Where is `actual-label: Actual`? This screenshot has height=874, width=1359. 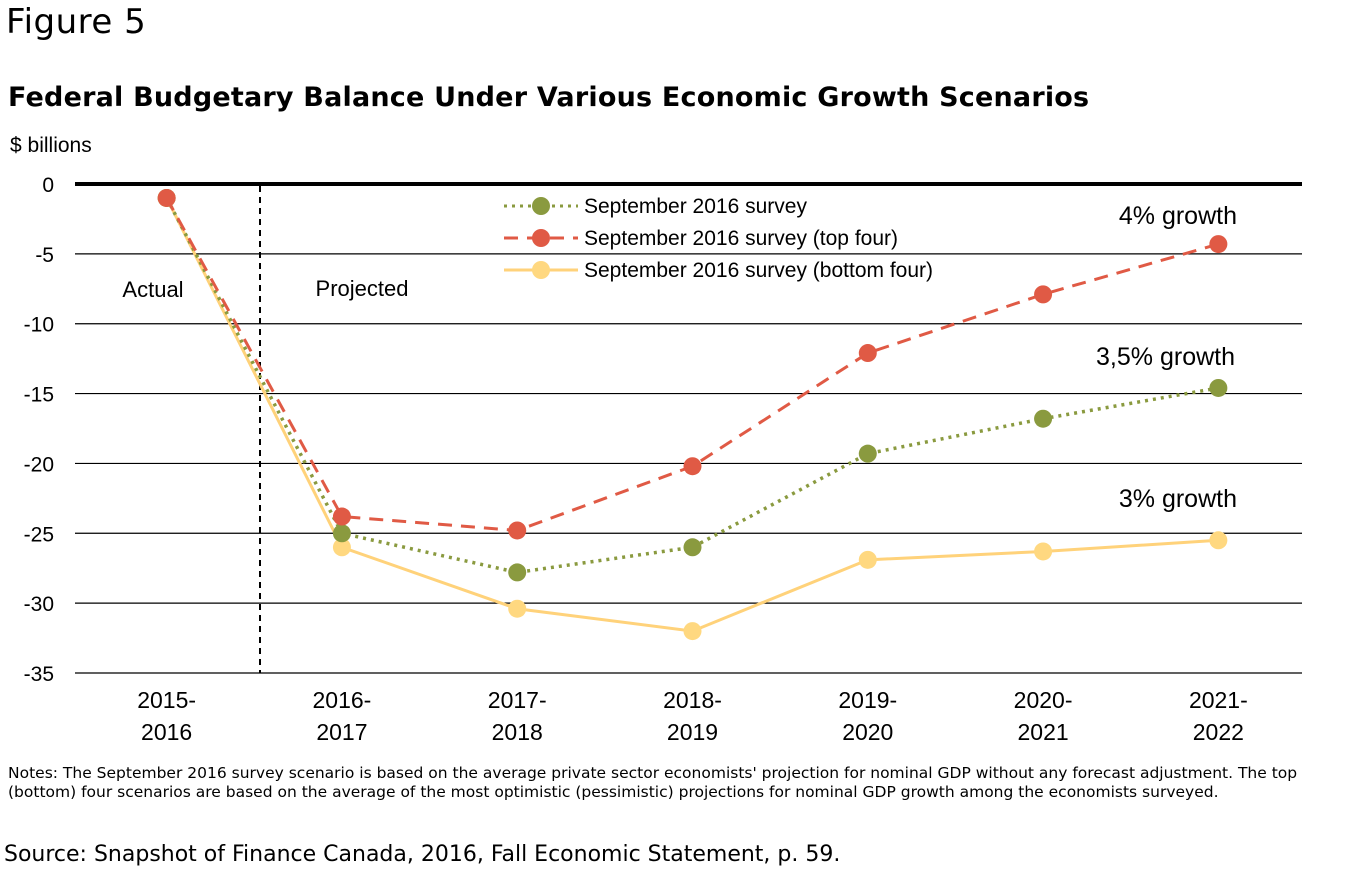 actual-label: Actual is located at coordinates (152, 289).